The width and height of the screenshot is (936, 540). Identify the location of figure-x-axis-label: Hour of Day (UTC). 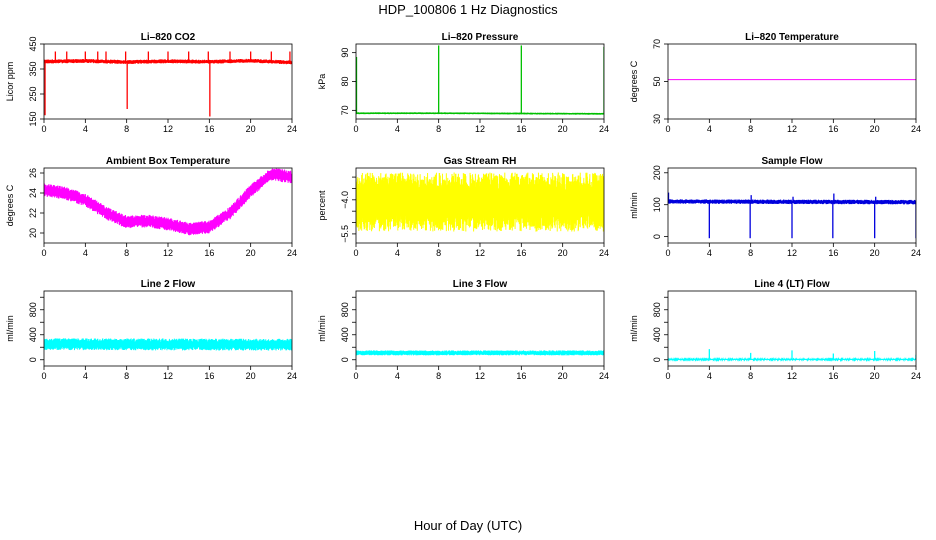
(468, 525).